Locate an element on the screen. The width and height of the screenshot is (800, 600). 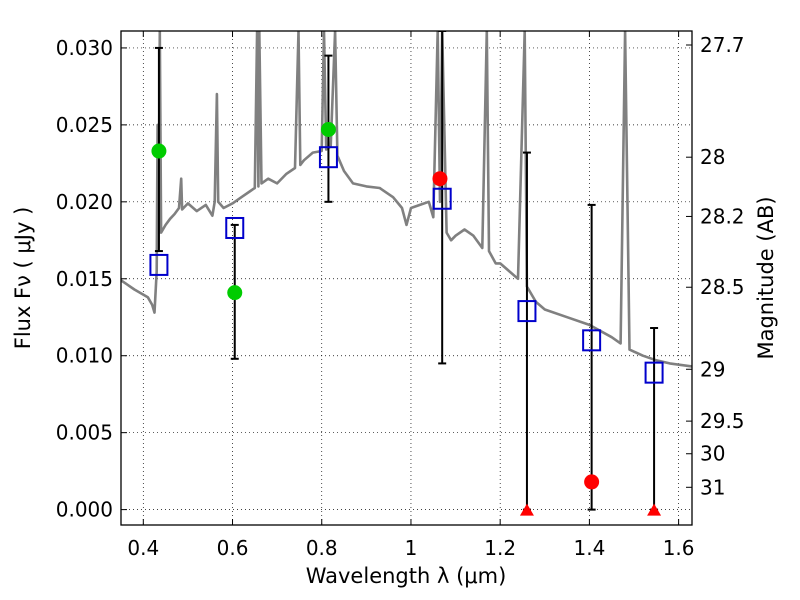
y-tick-label: 0.005 is located at coordinates (84, 433).